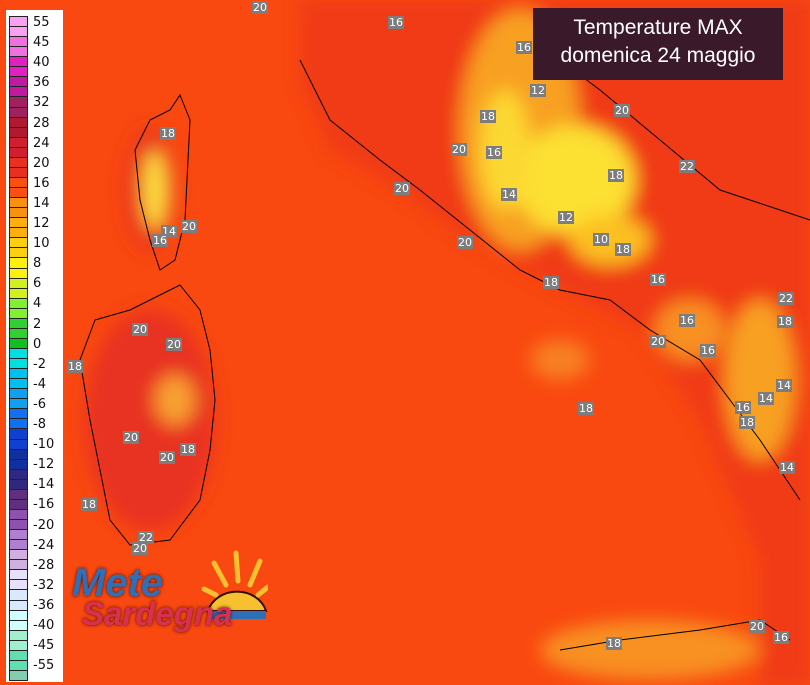 The height and width of the screenshot is (685, 810). Describe the element at coordinates (37, 304) in the screenshot. I see `legend-label: 4` at that location.